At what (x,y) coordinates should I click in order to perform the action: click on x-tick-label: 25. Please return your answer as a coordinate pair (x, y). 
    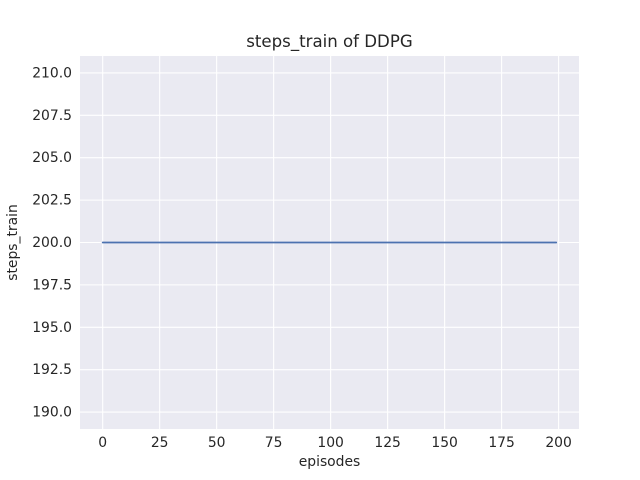
    Looking at the image, I should click on (160, 443).